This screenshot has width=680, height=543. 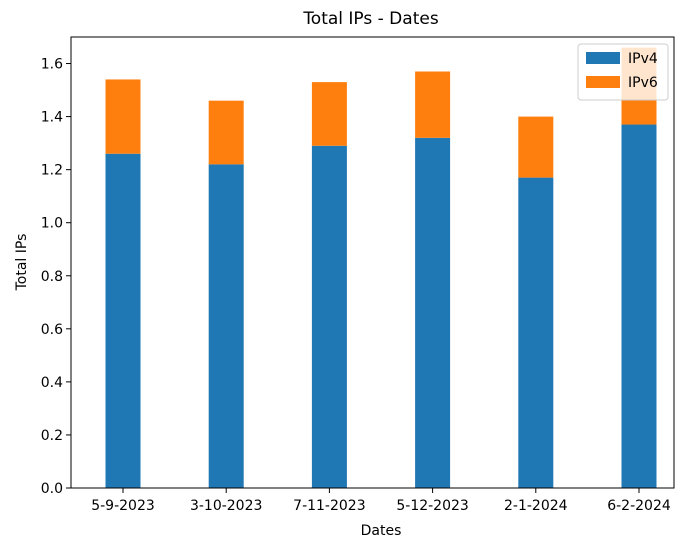 I want to click on x-axis-label: Dates, so click(x=381, y=531).